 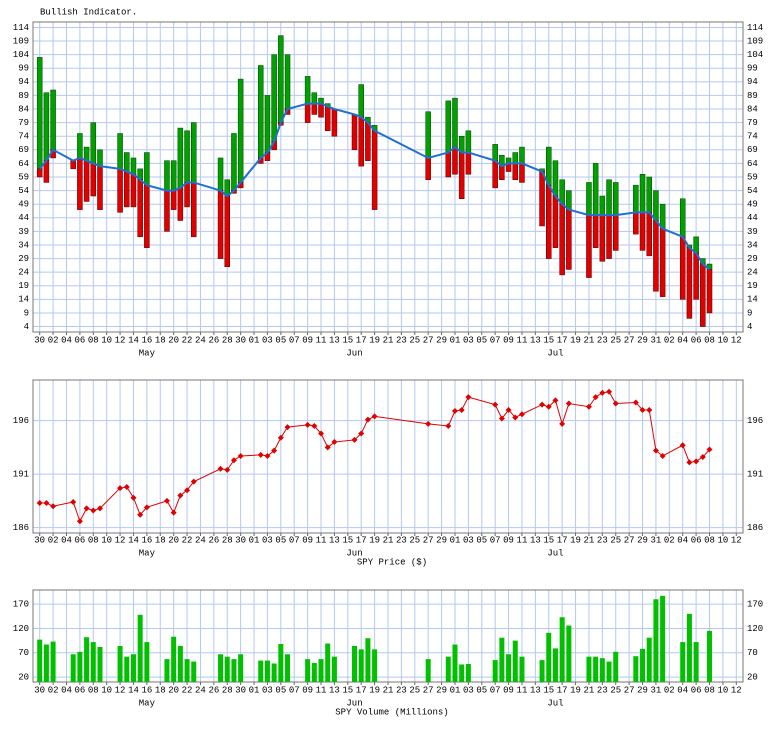 What do you see at coordinates (254, 690) in the screenshot?
I see `x-tick-label: 01` at bounding box center [254, 690].